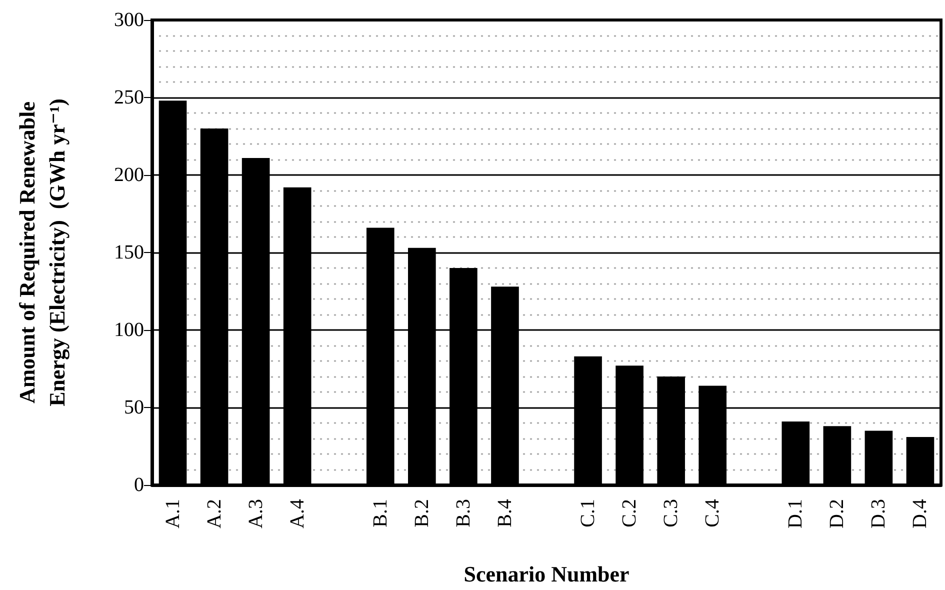 The height and width of the screenshot is (590, 945). I want to click on x-tick-label: D.2, so click(837, 513).